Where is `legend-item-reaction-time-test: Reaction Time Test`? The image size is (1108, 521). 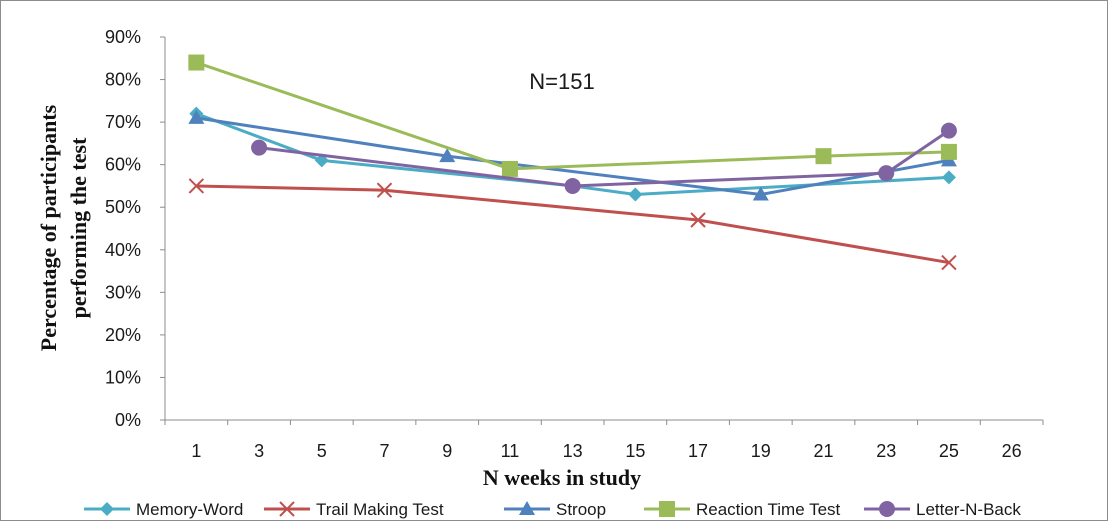 legend-item-reaction-time-test: Reaction Time Test is located at coordinates (742, 509).